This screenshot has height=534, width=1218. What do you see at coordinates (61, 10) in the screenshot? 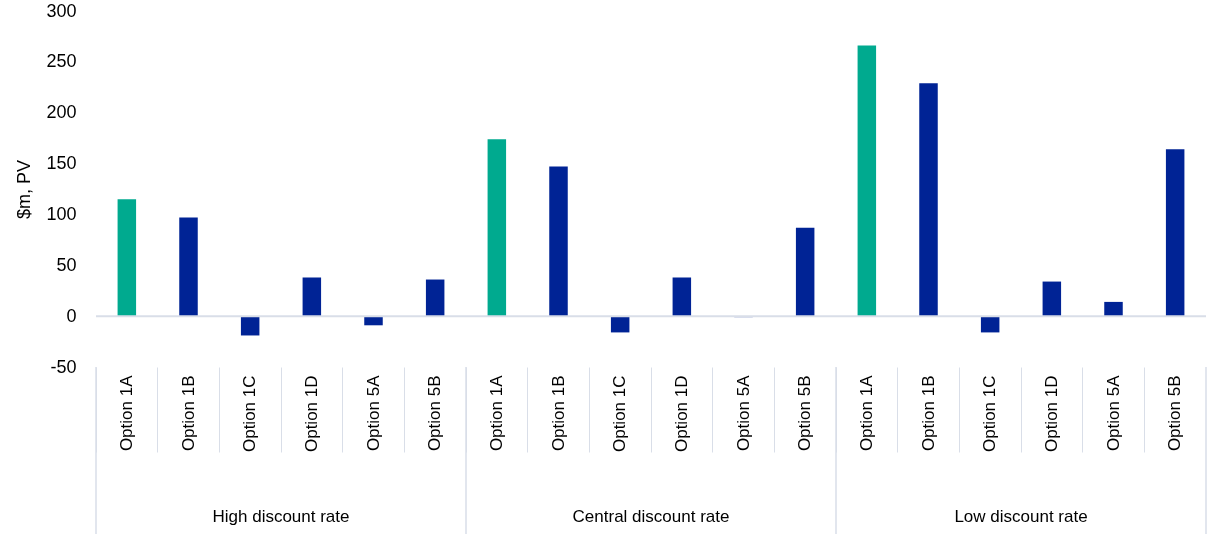
I see `y-tick-label: 300` at bounding box center [61, 10].